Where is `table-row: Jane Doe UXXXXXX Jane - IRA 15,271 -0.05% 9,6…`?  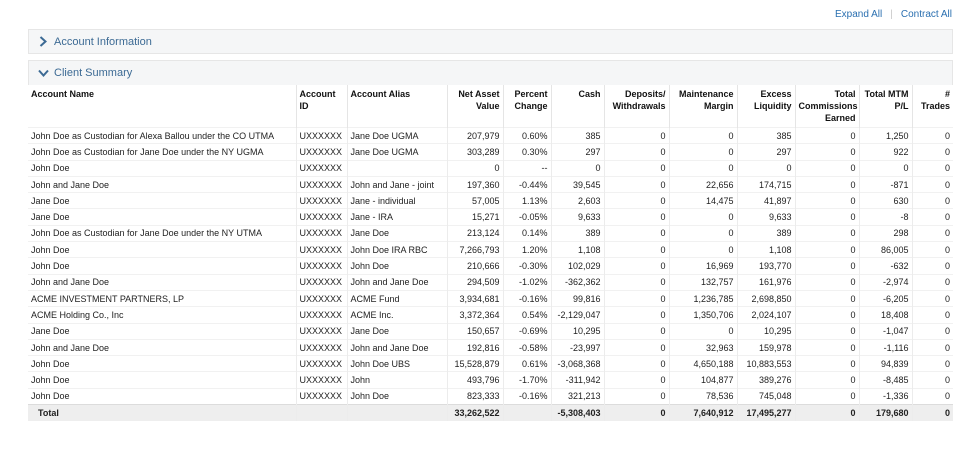 table-row: Jane Doe UXXXXXX Jane - IRA 15,271 -0.05% 9,6… is located at coordinates (490, 217).